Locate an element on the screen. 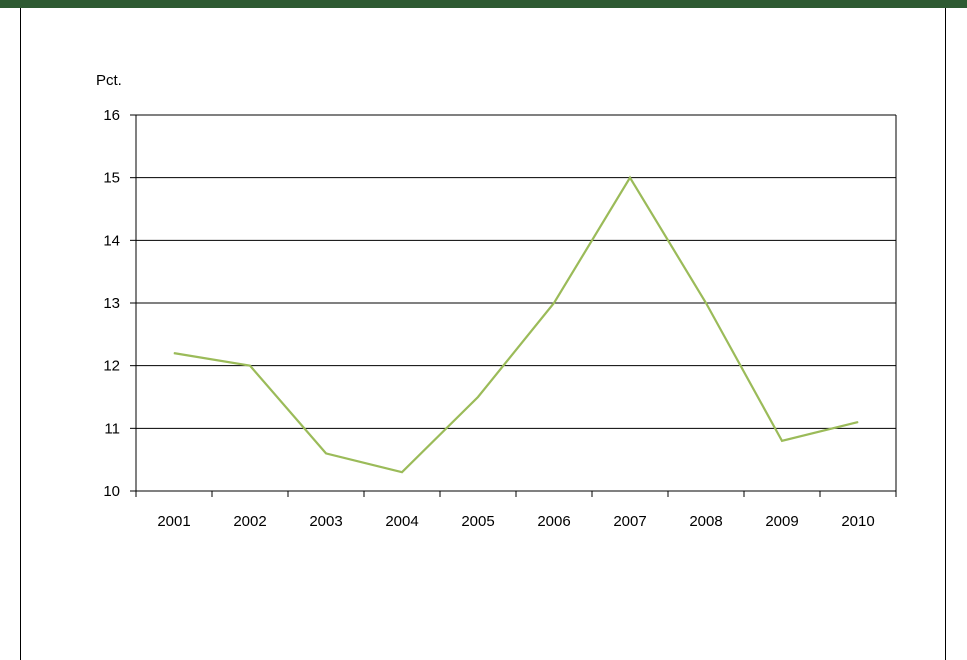  x-tick-label: 2005 is located at coordinates (477, 521).